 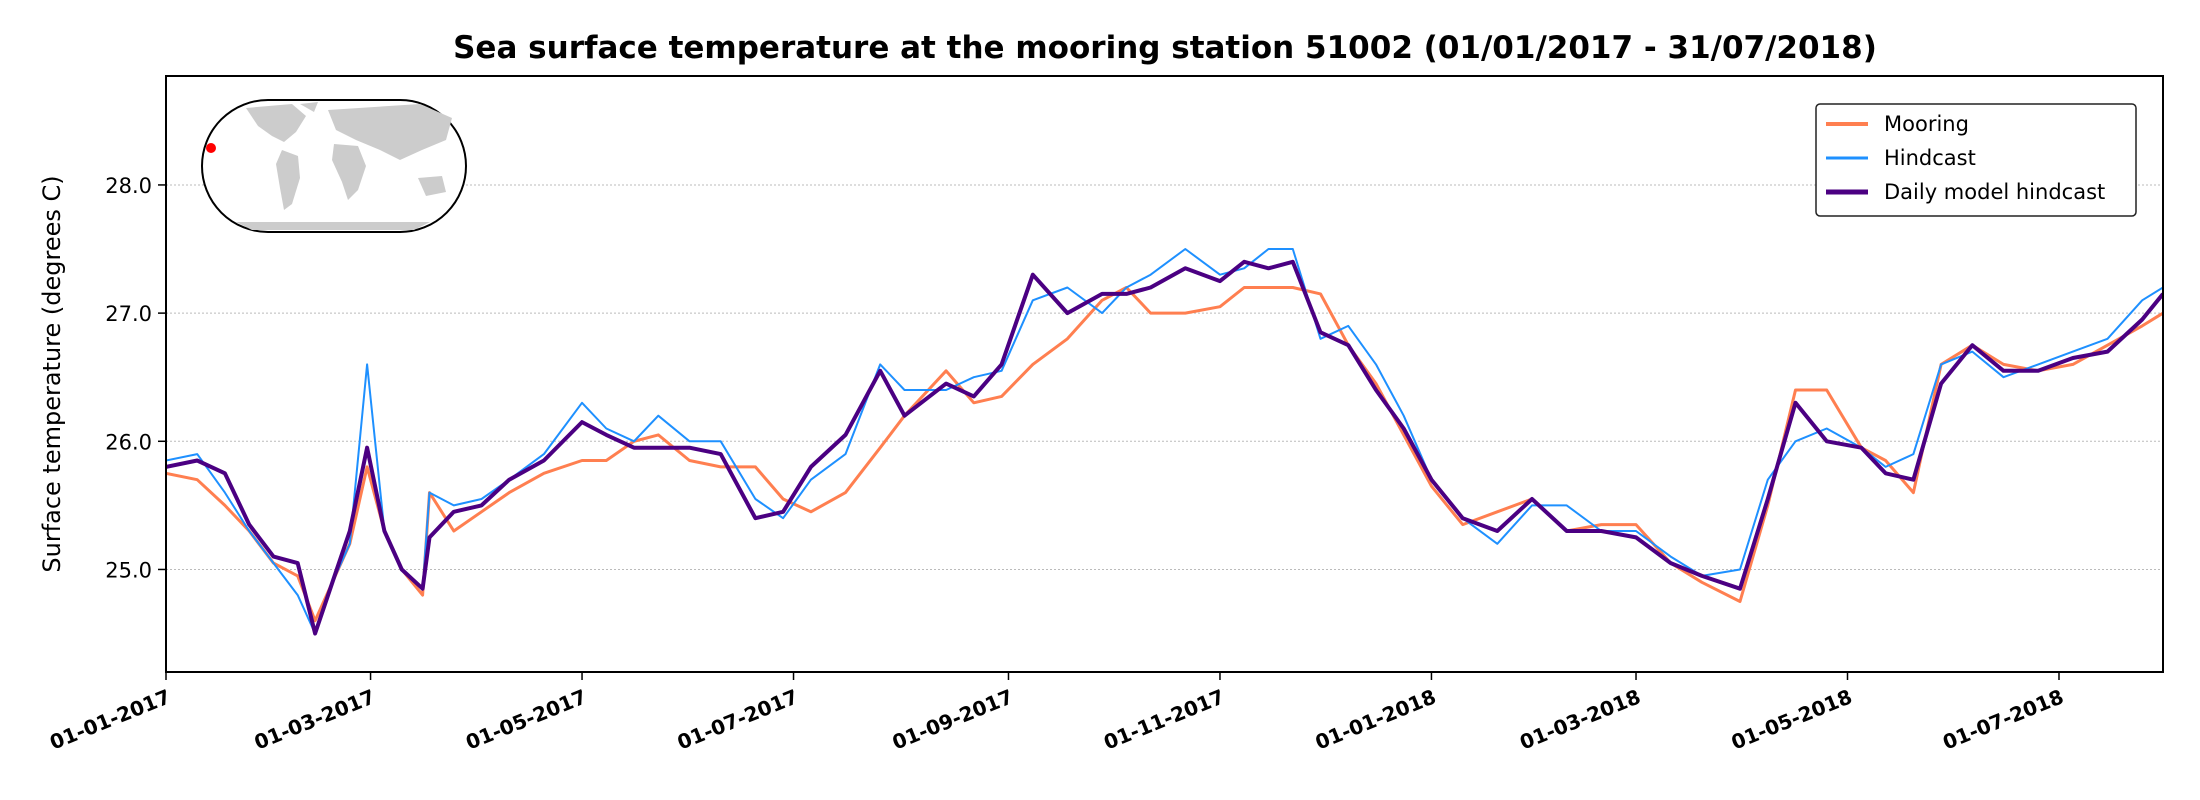 What do you see at coordinates (526, 719) in the screenshot?
I see `x-tick-label: 01-05-2017` at bounding box center [526, 719].